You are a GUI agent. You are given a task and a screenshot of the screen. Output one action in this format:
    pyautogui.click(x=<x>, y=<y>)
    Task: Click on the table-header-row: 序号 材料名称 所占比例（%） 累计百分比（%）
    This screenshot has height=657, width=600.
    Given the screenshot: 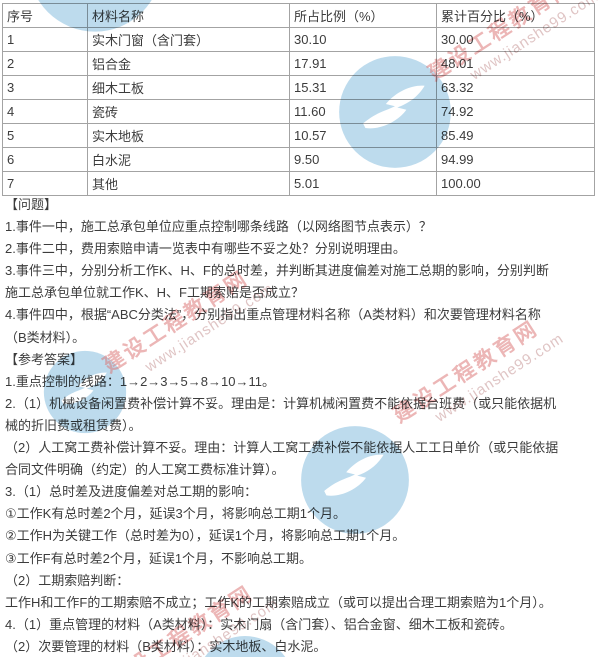 What is the action you would take?
    pyautogui.click(x=298, y=15)
    